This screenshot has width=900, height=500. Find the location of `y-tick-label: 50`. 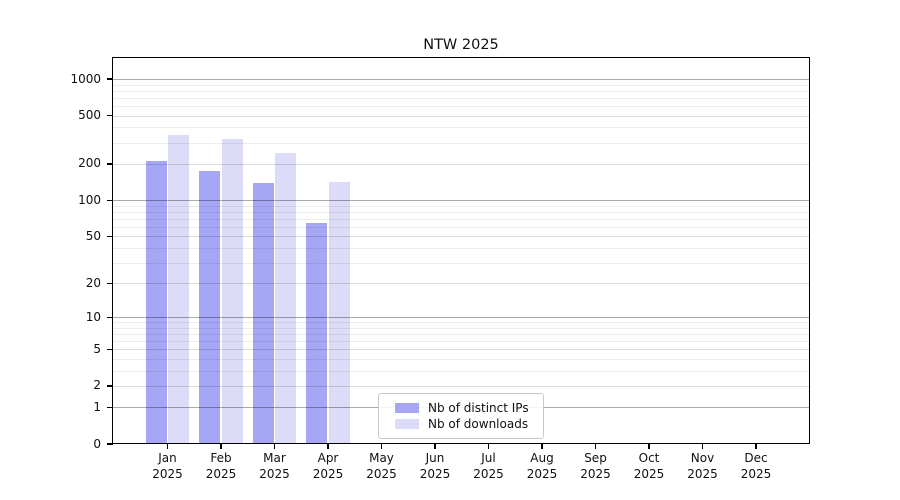

y-tick-label: 50 is located at coordinates (93, 235).